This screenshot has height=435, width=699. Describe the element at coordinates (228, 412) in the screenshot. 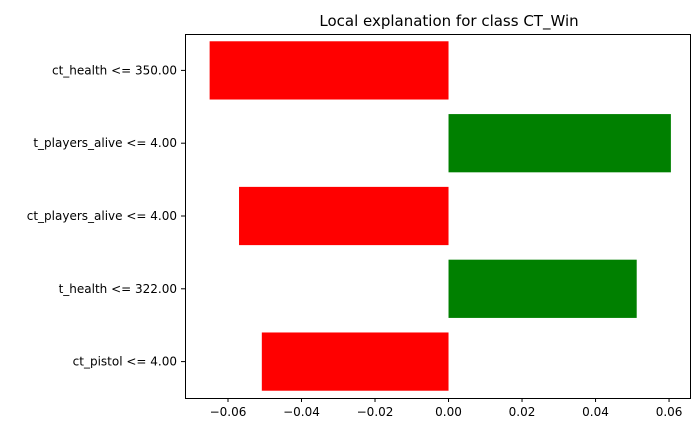

I see `x-tick-label: −0.06` at that location.